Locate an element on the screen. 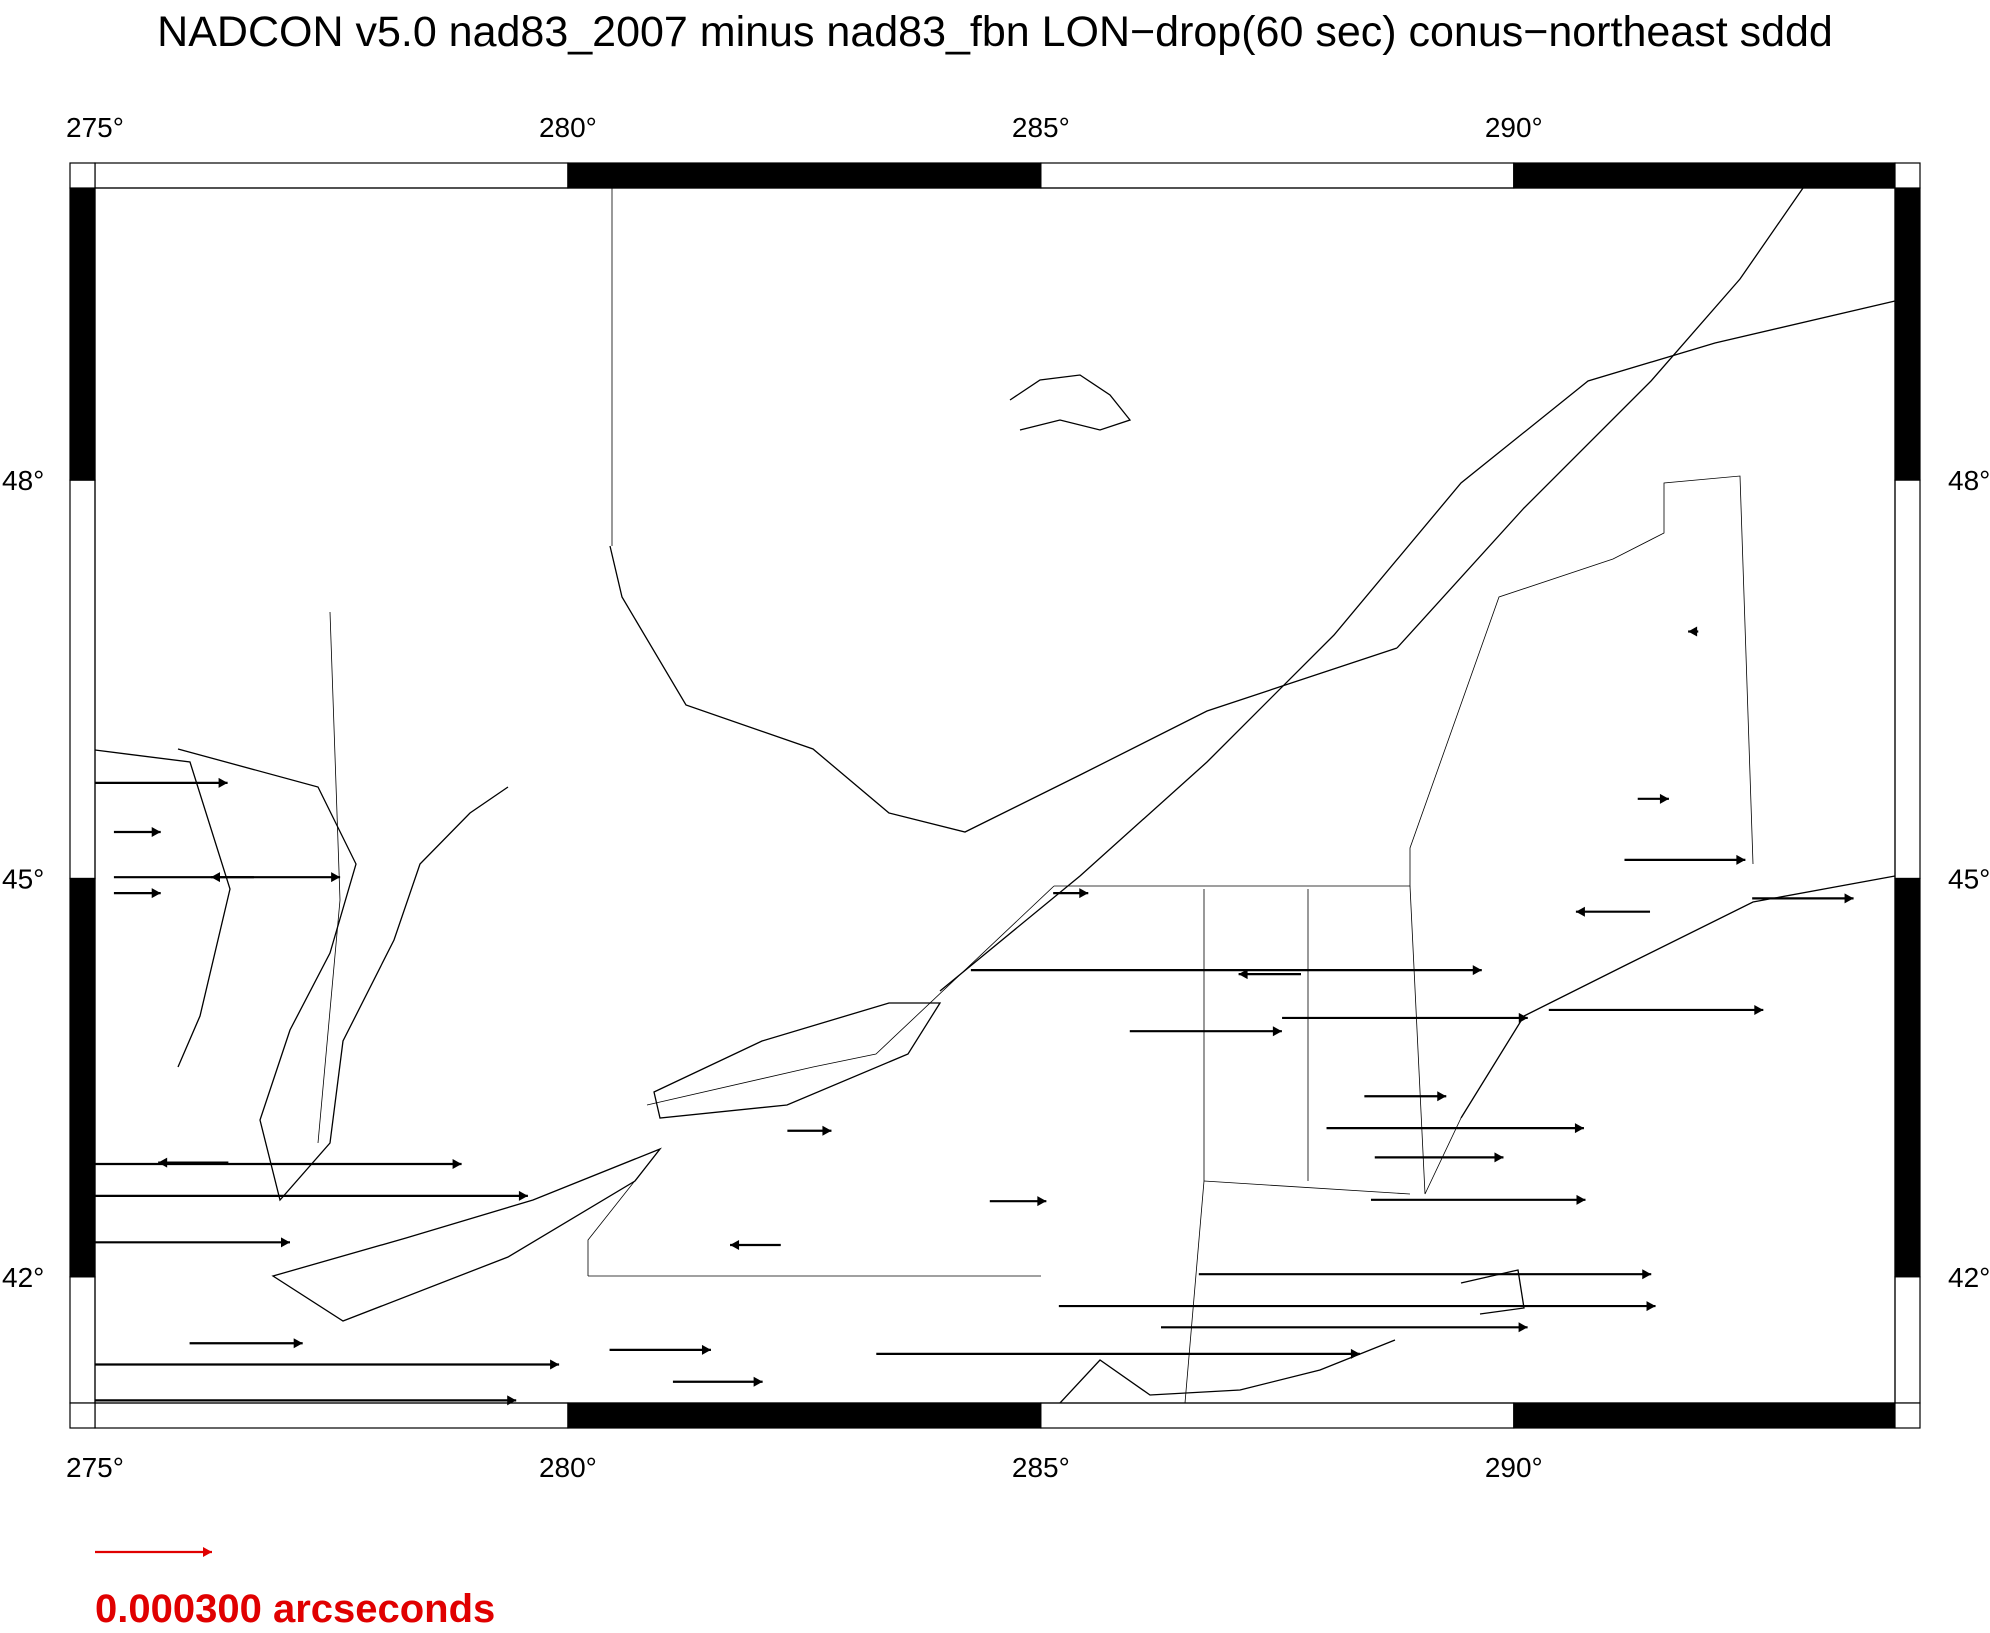  cape-cod is located at coordinates (1492, 1292).